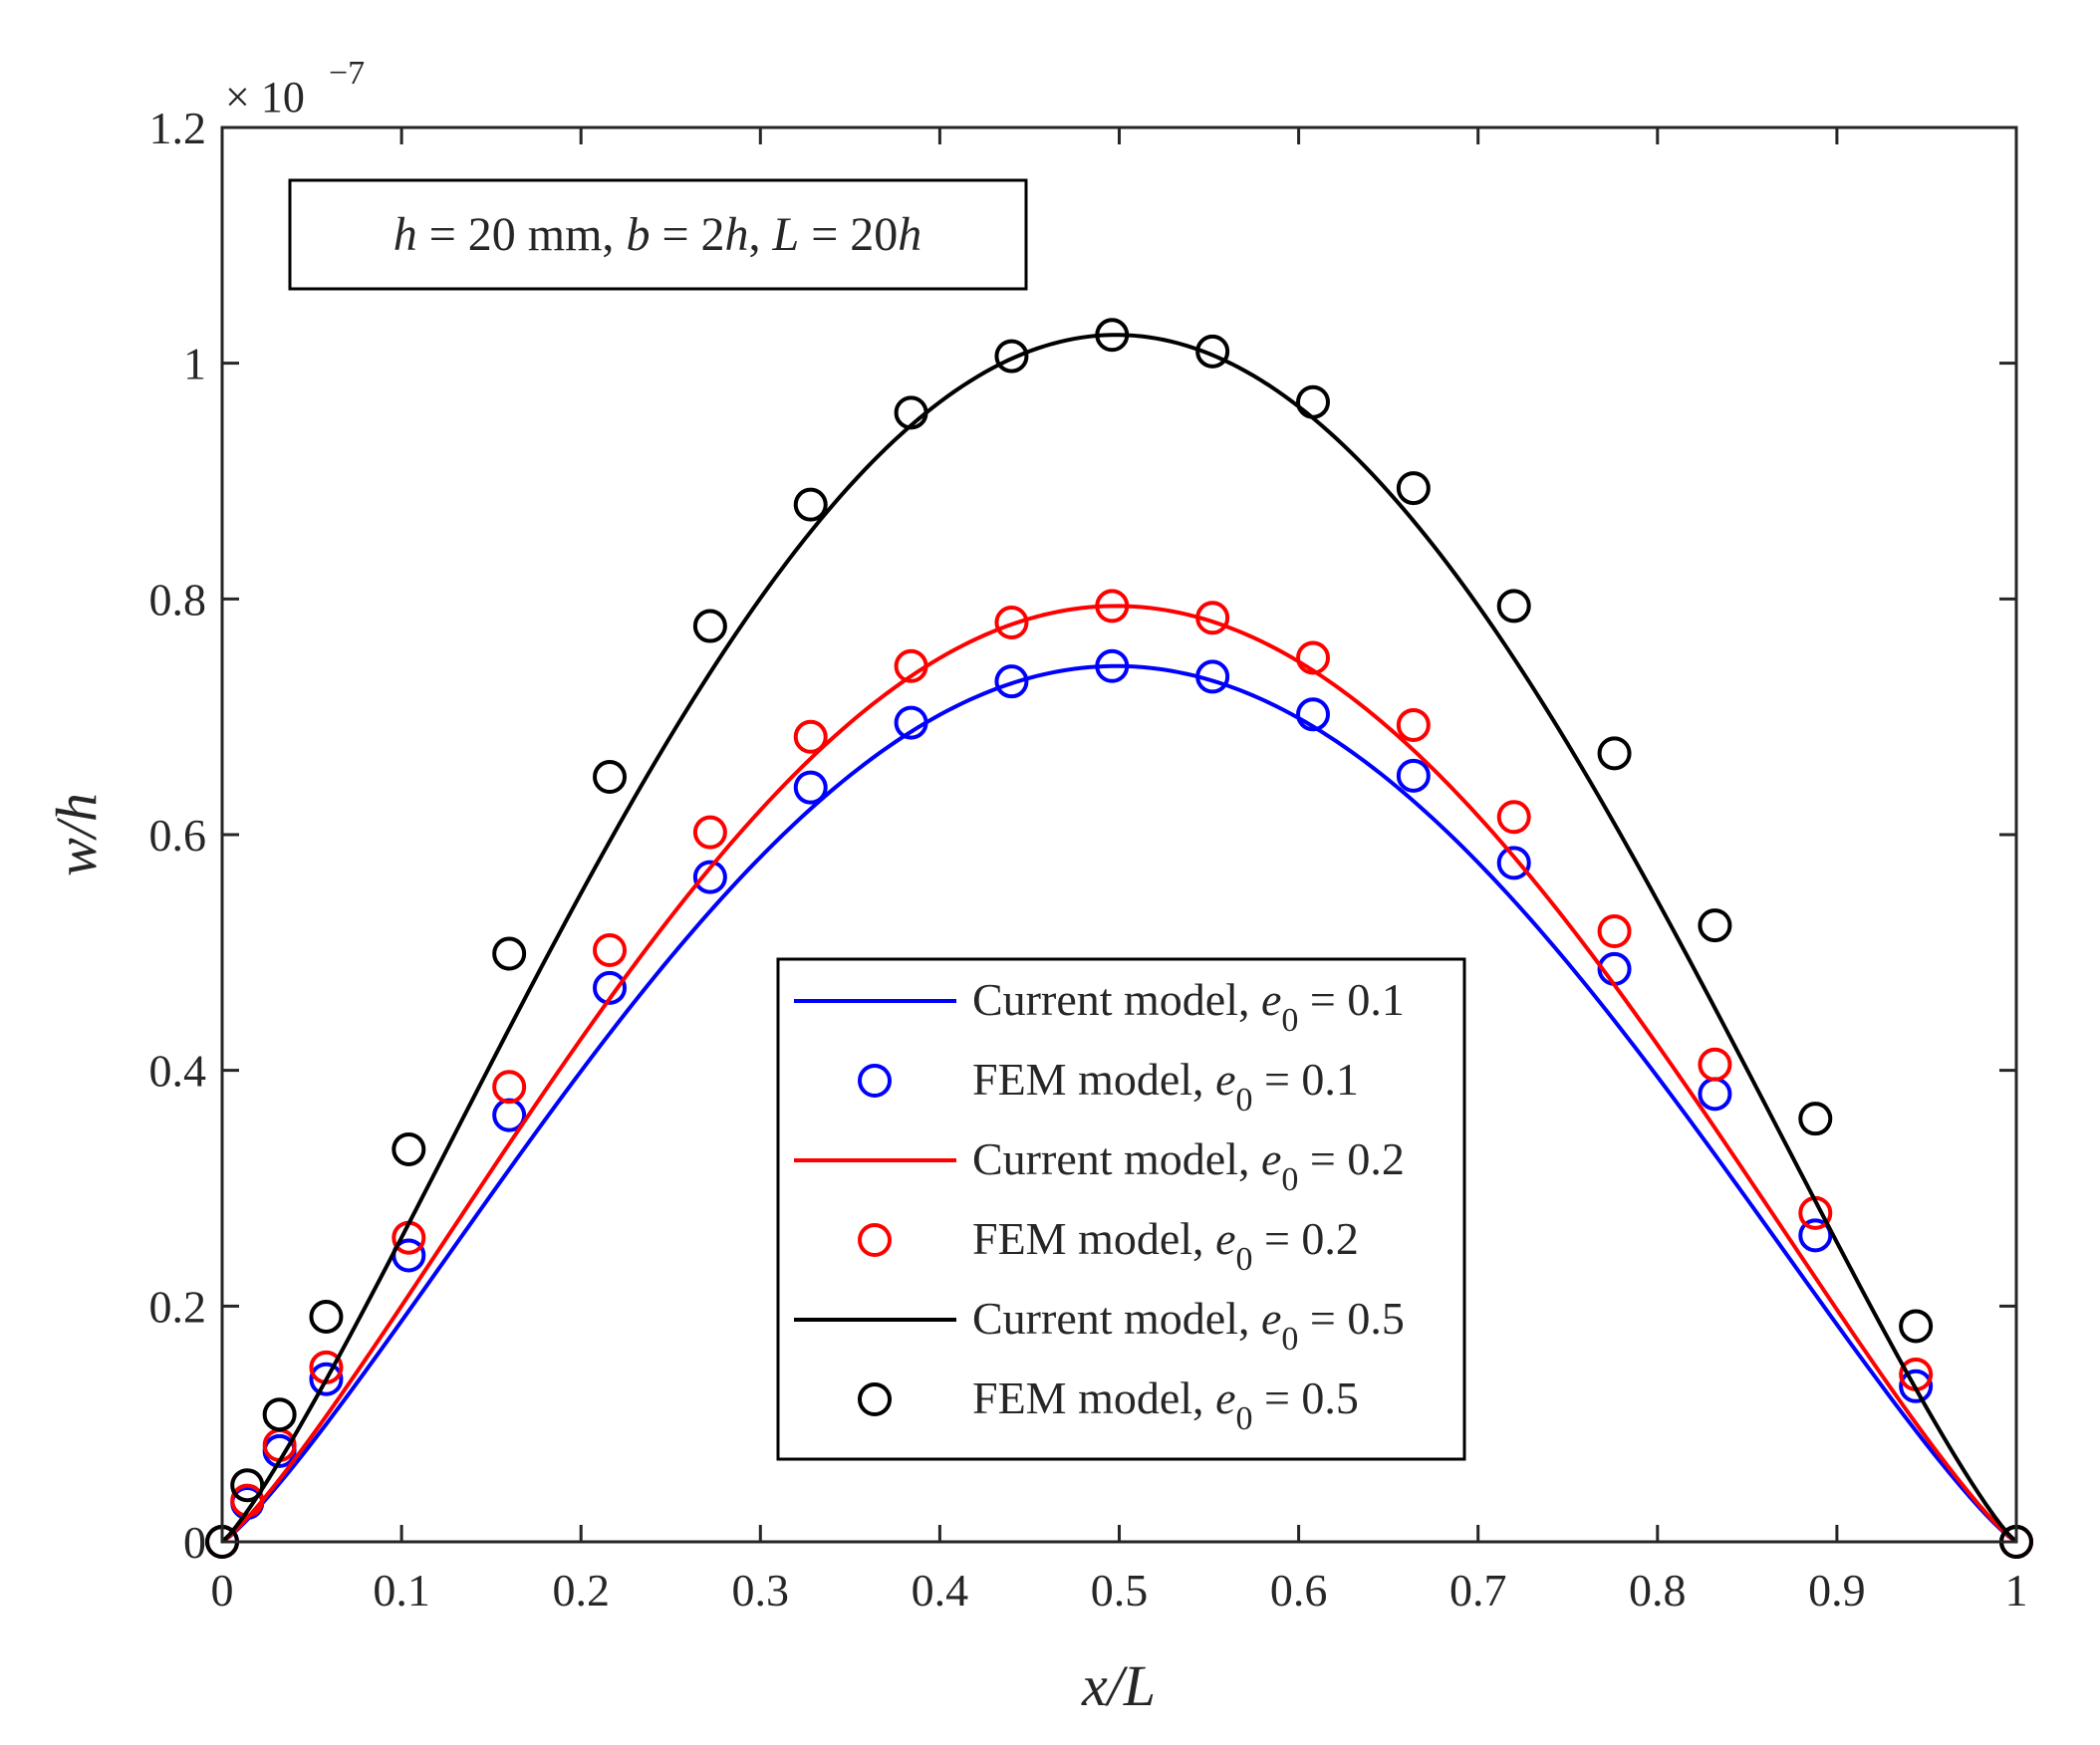 The width and height of the screenshot is (2100, 1745). Describe the element at coordinates (1165, 1086) in the screenshot. I see `legend-label-fem-model-e0-0-1: FEM model, e0 = 0.1` at that location.